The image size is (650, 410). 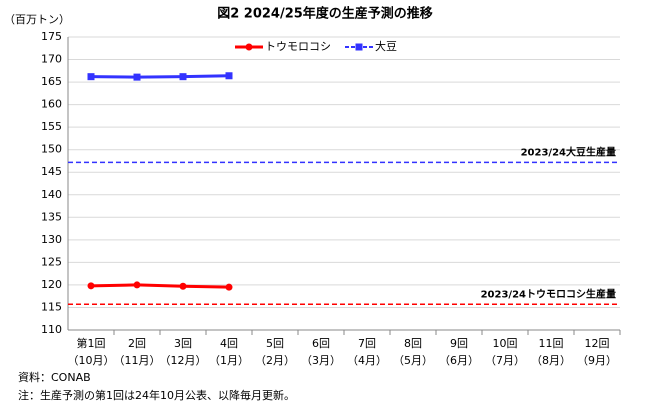 I want to click on x-tick-label: 9回, so click(x=459, y=343).